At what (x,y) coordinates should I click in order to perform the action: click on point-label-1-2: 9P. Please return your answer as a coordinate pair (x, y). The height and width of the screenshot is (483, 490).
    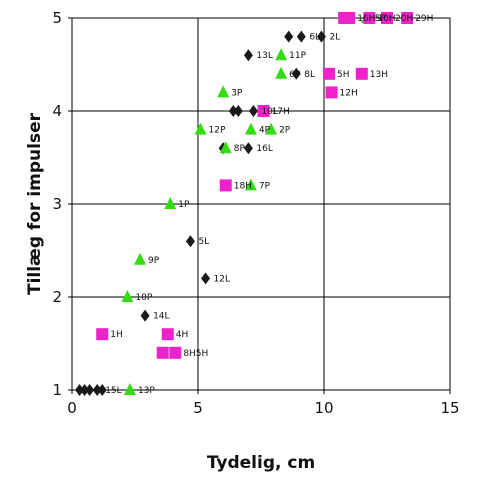
    Looking at the image, I should click on (154, 261).